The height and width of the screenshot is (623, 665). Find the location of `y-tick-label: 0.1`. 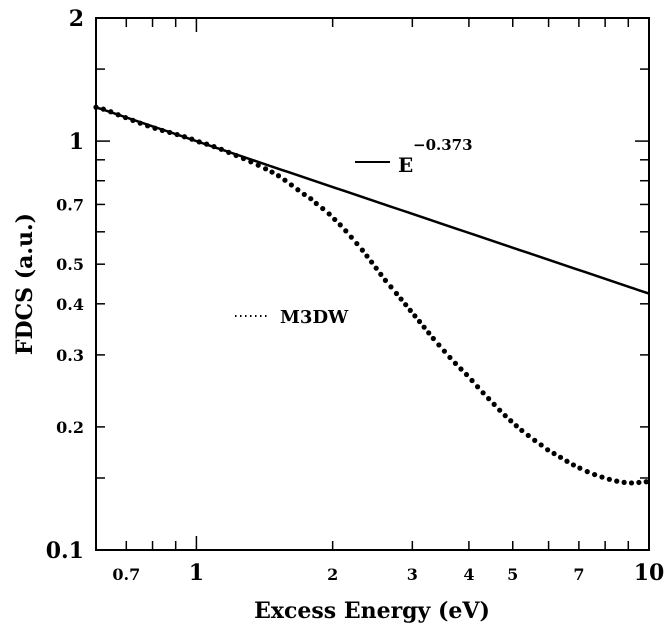

y-tick-label: 0.1 is located at coordinates (65, 551).